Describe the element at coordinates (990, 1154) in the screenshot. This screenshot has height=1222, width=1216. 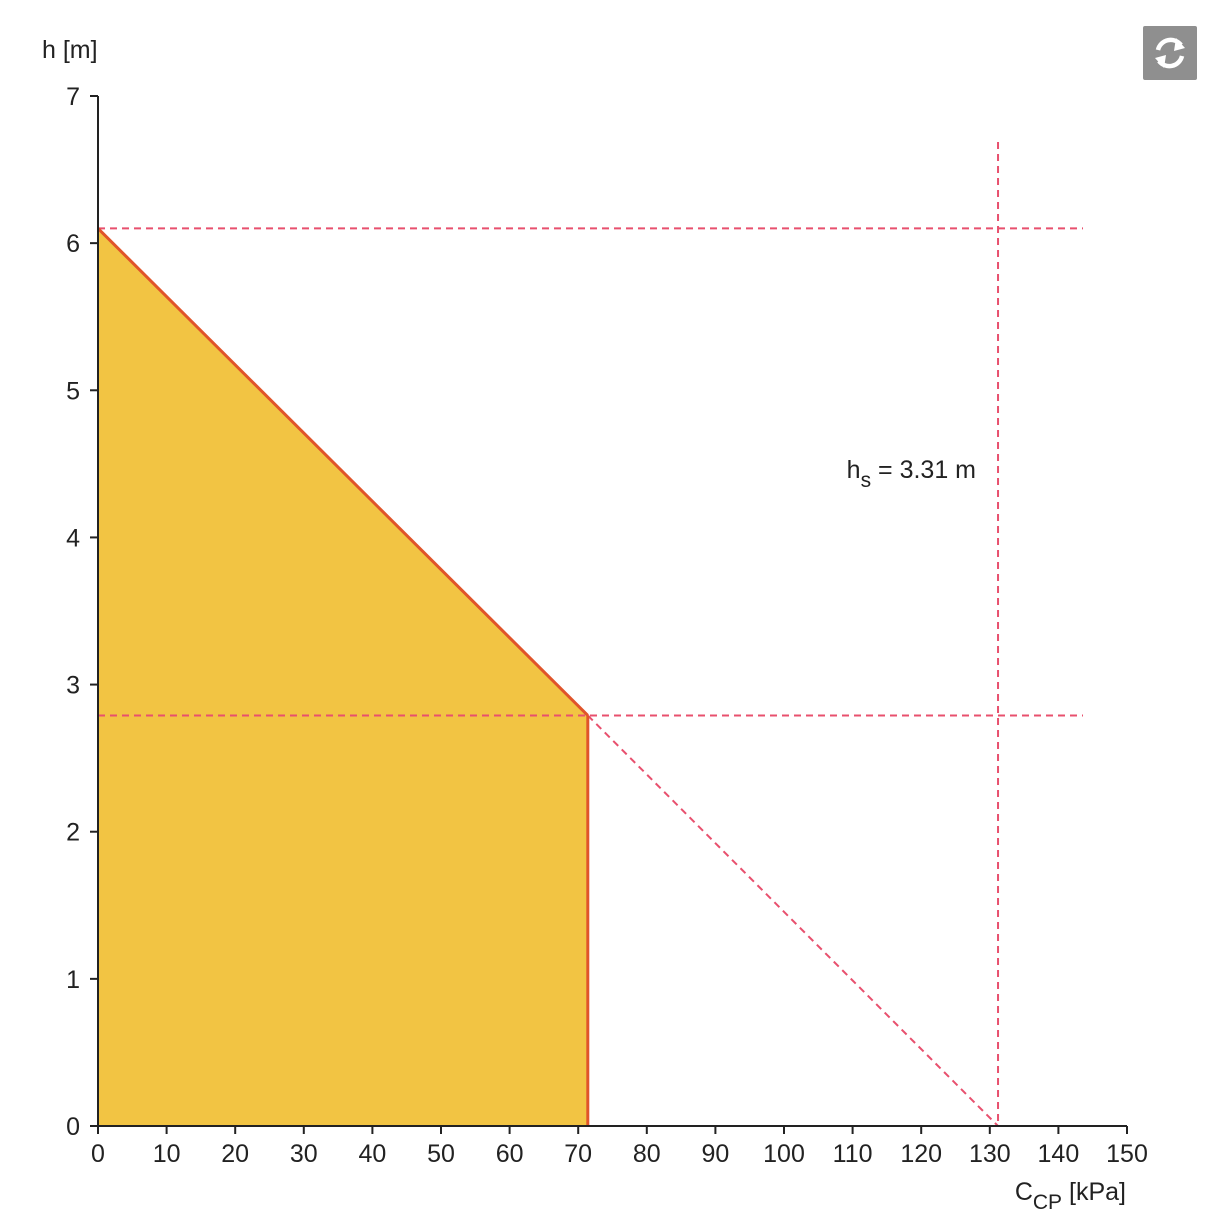
I see `x-tick-label-130: 130` at that location.